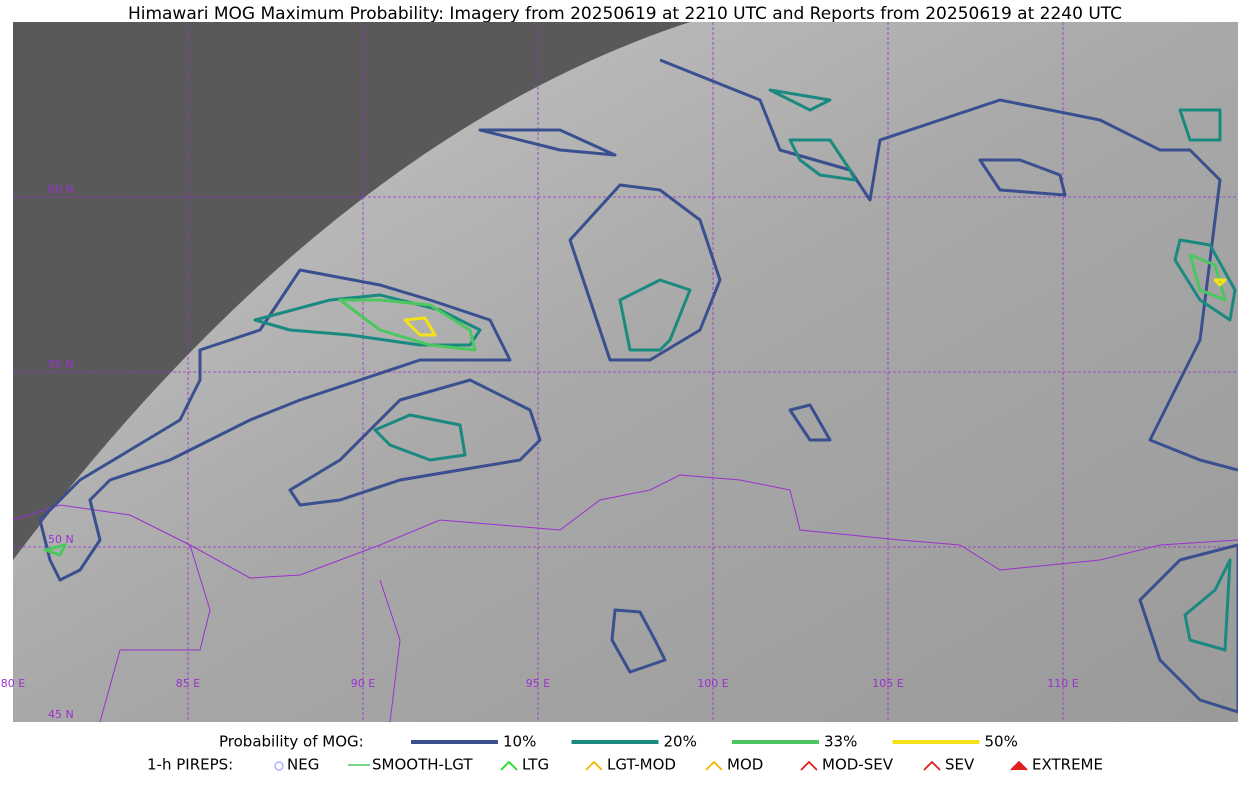  What do you see at coordinates (858, 765) in the screenshot?
I see `pirep-entry: MOD-SEV` at bounding box center [858, 765].